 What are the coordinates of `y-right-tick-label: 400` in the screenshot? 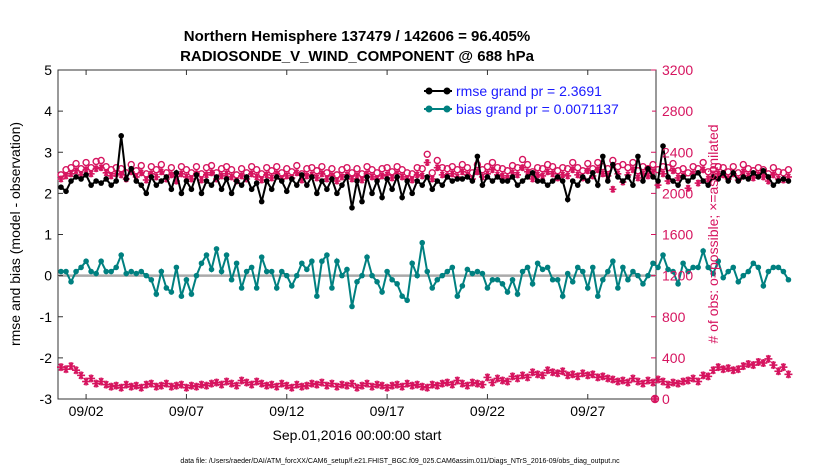 It's located at (674, 358).